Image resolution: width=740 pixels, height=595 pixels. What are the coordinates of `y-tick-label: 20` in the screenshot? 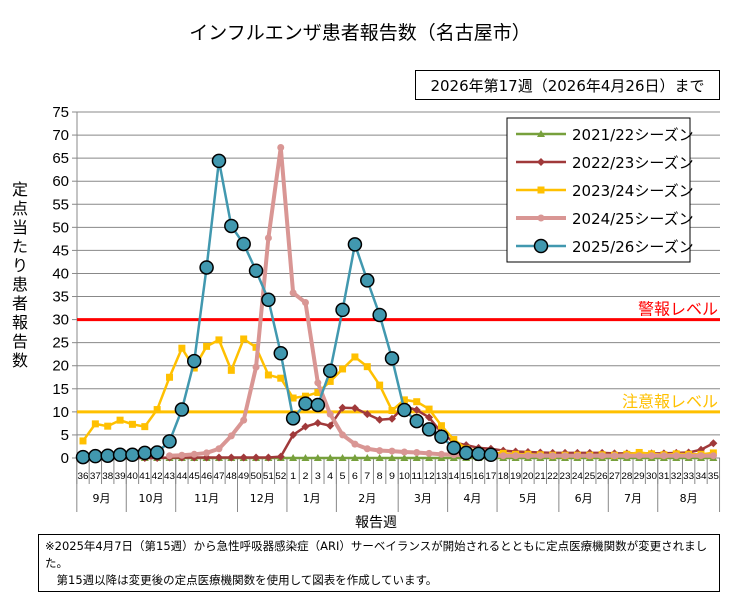 It's located at (60, 366).